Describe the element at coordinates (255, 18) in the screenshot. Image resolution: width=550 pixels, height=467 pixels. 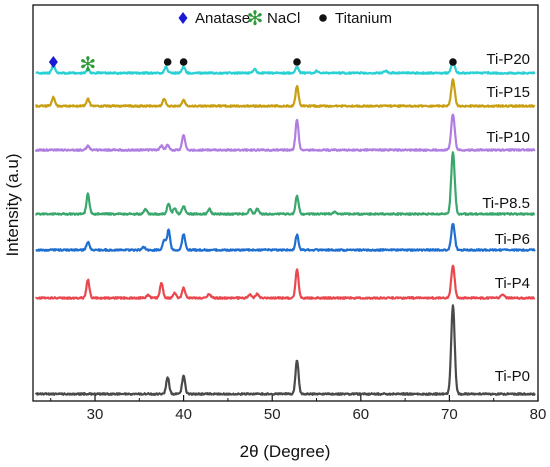
I see `legend-marker-asterisk: ✻` at that location.